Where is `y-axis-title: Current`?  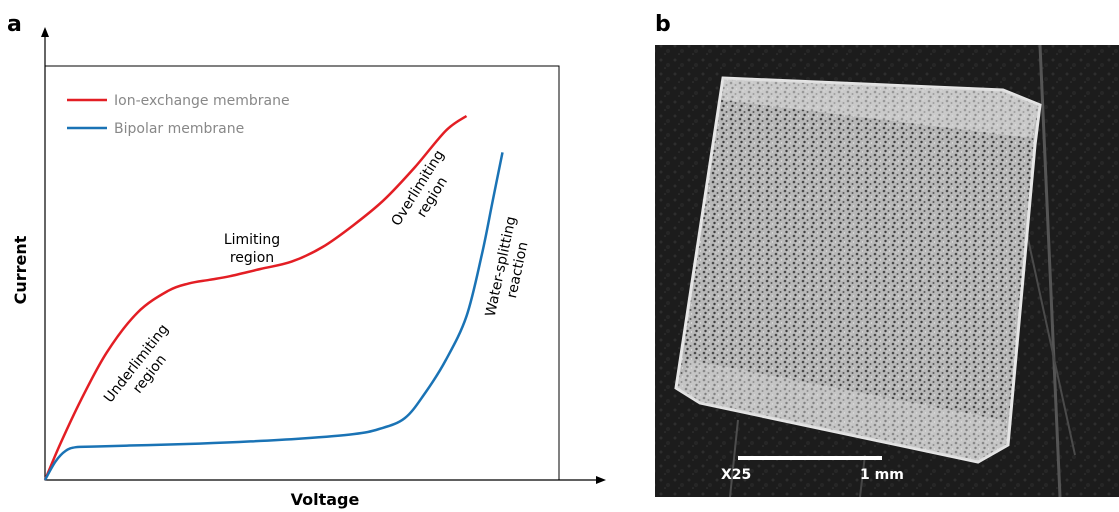
y-axis-title: Current is located at coordinates (20, 269).